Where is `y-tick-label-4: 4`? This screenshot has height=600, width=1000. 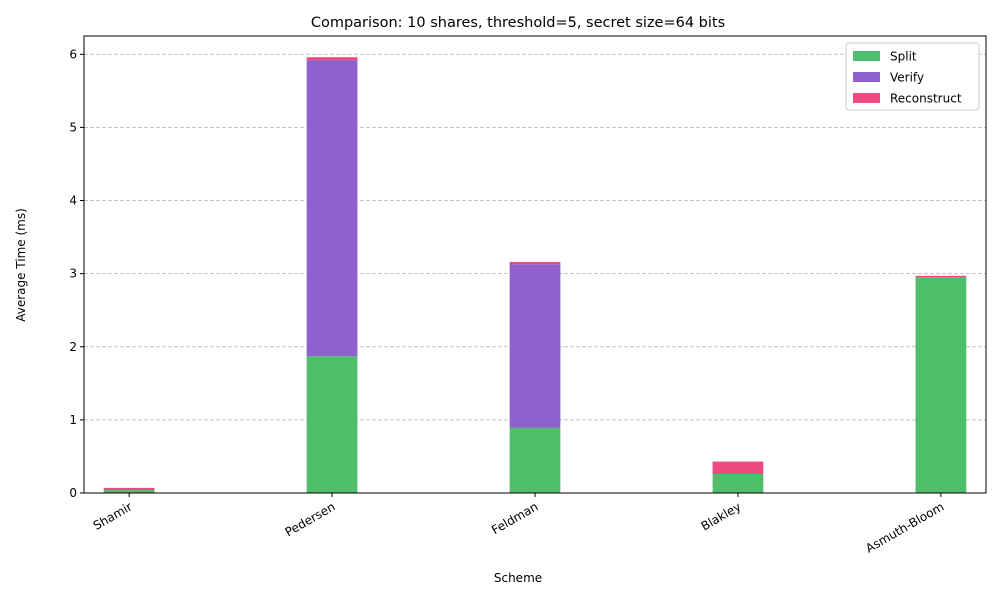
y-tick-label-4: 4 is located at coordinates (73, 201).